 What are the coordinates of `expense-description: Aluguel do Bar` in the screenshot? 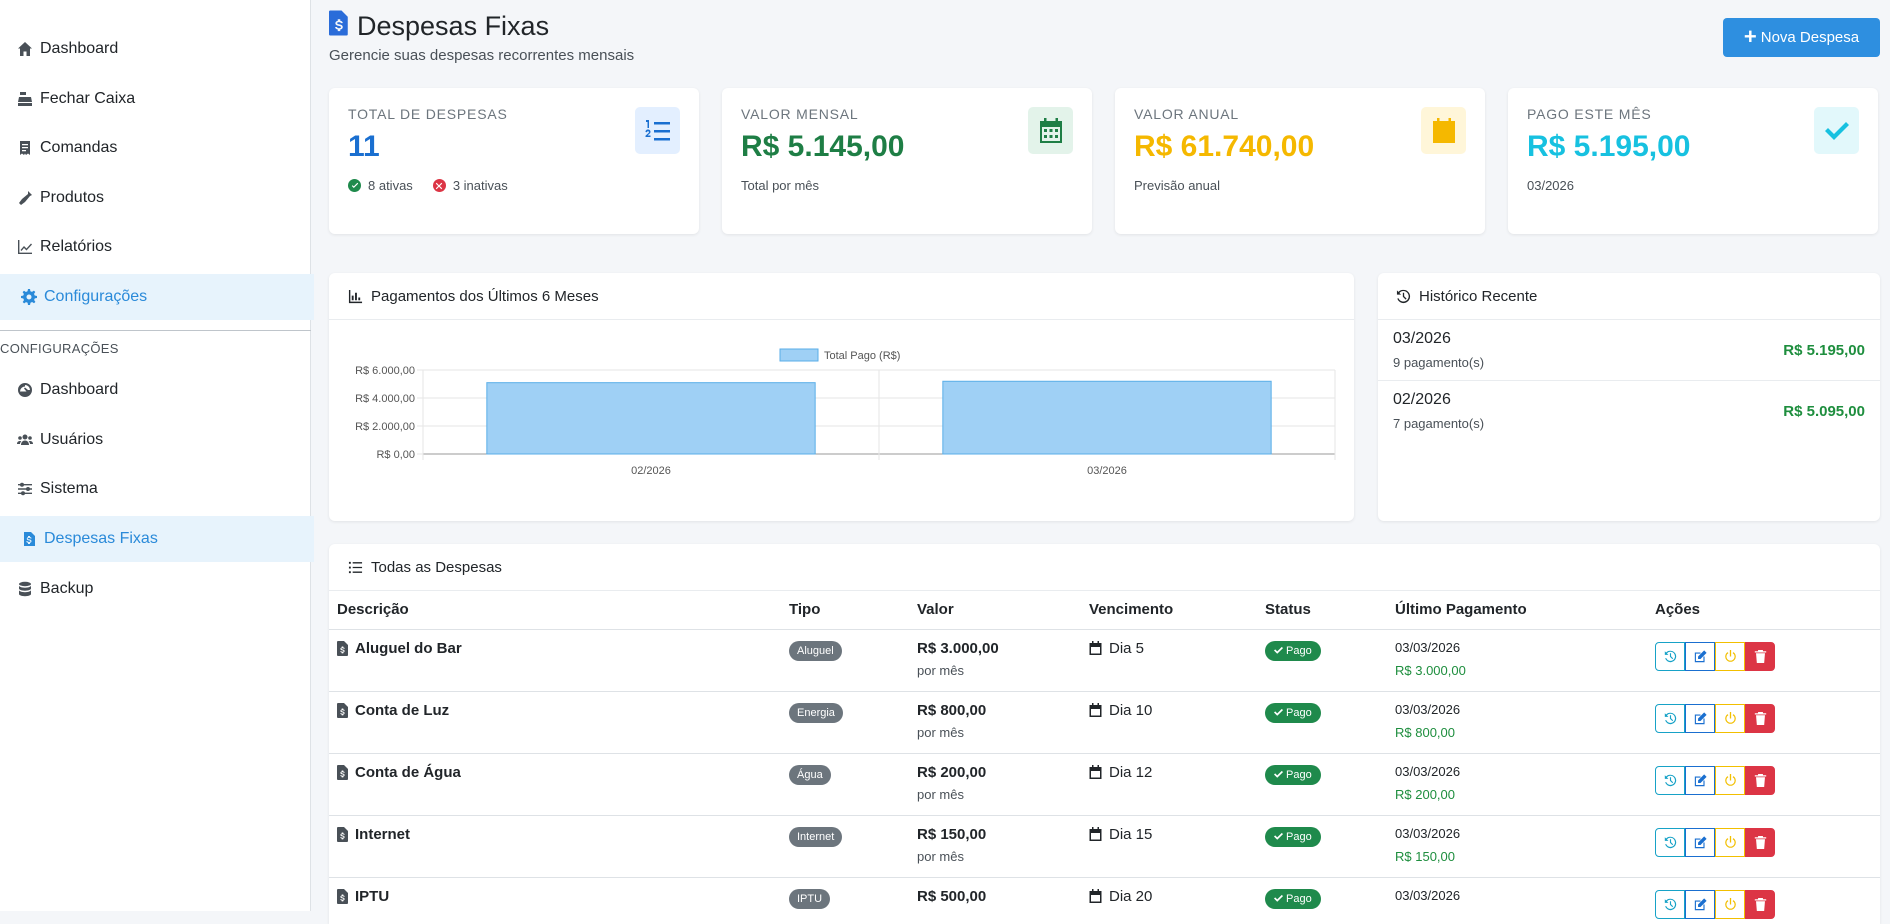 It's located at (408, 648).